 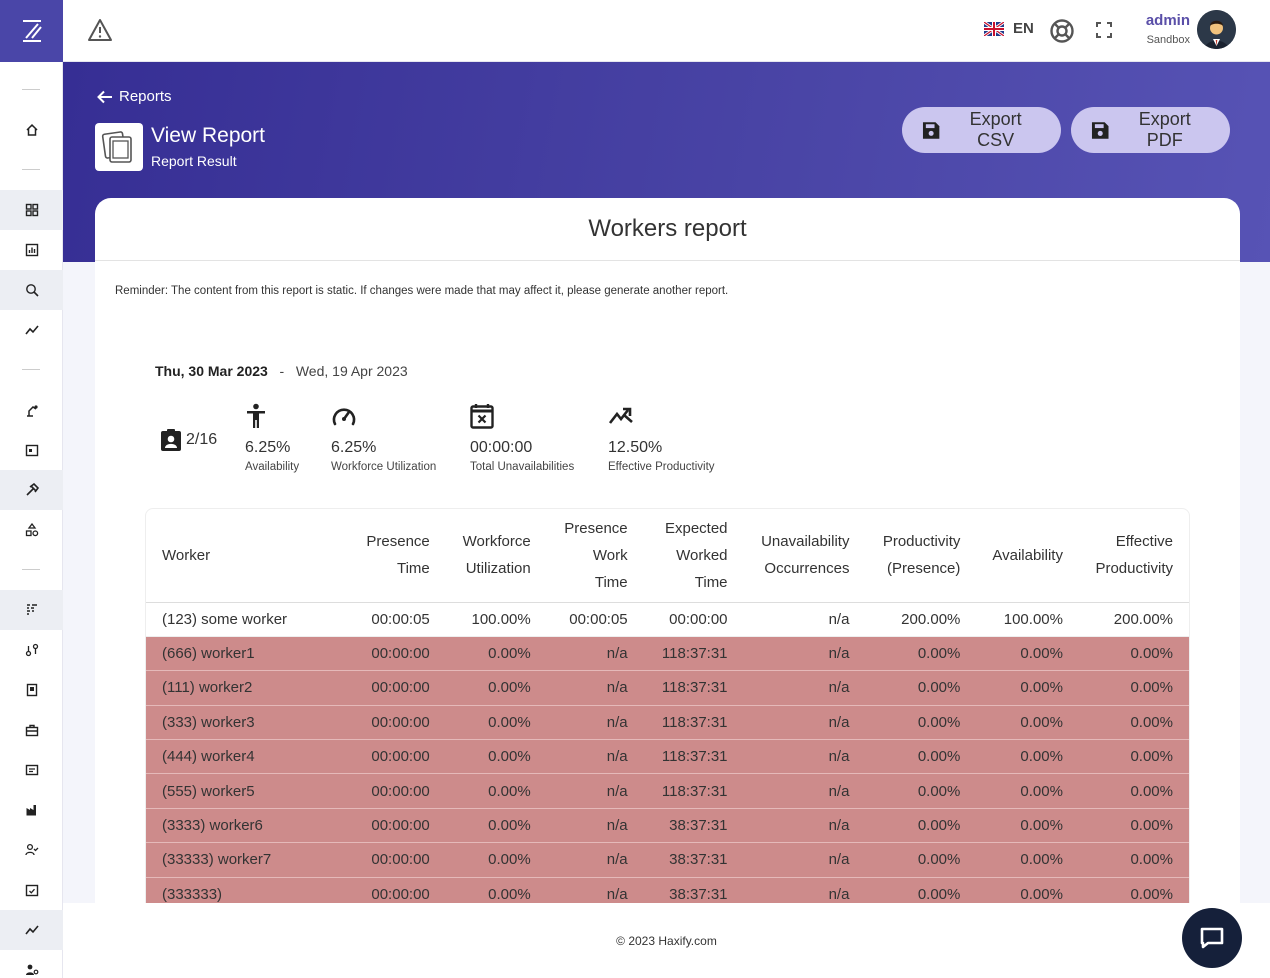 What do you see at coordinates (1212, 938) in the screenshot?
I see `chat-button` at bounding box center [1212, 938].